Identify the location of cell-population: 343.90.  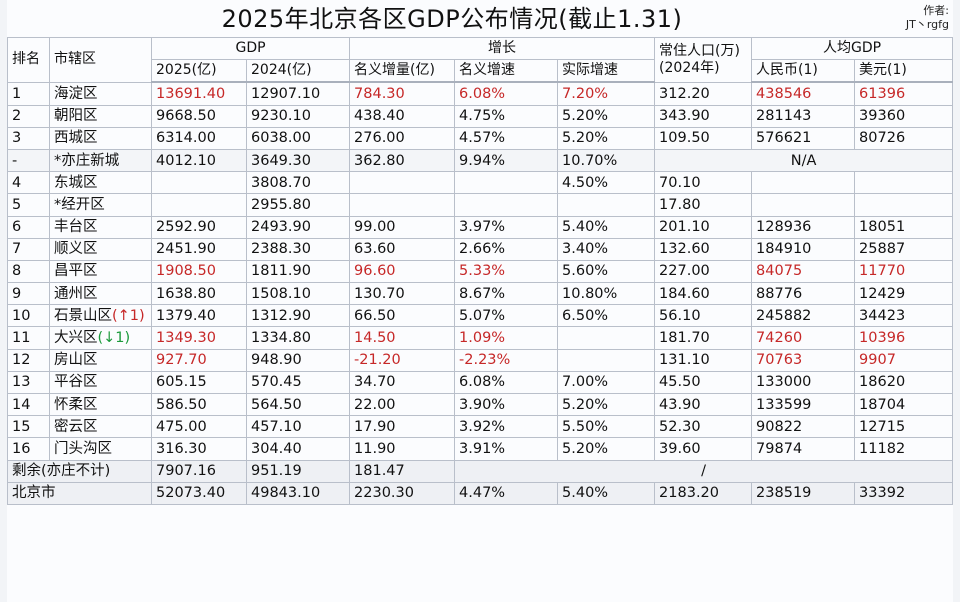
(703, 116).